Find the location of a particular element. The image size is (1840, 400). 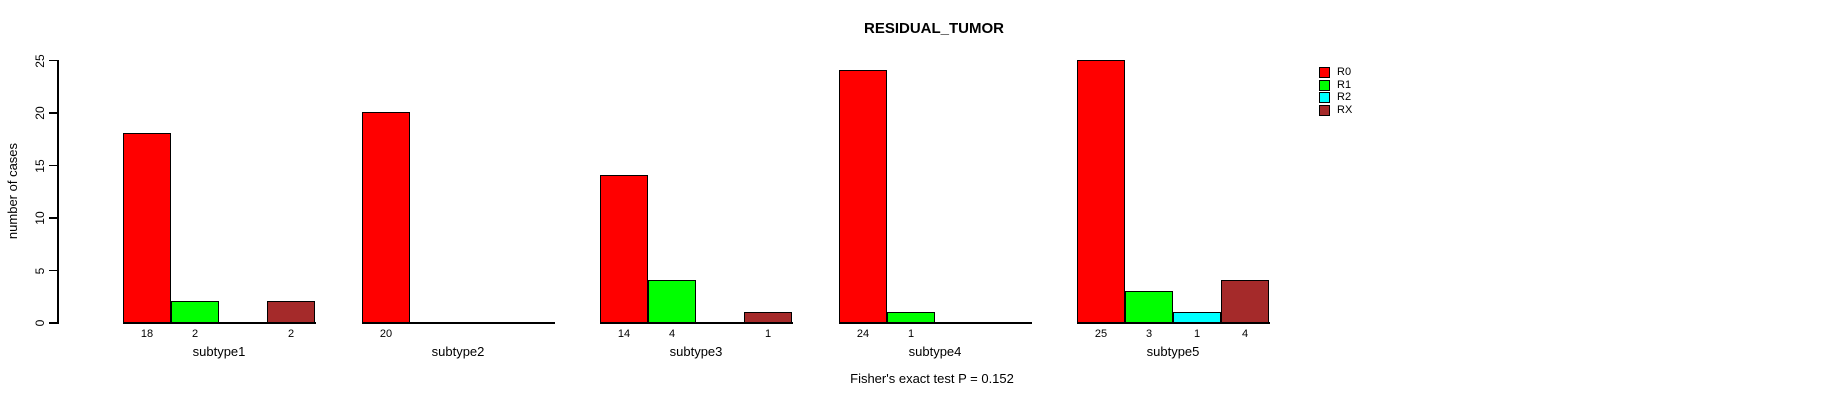

bar-r0-subtype5 is located at coordinates (1101, 191).